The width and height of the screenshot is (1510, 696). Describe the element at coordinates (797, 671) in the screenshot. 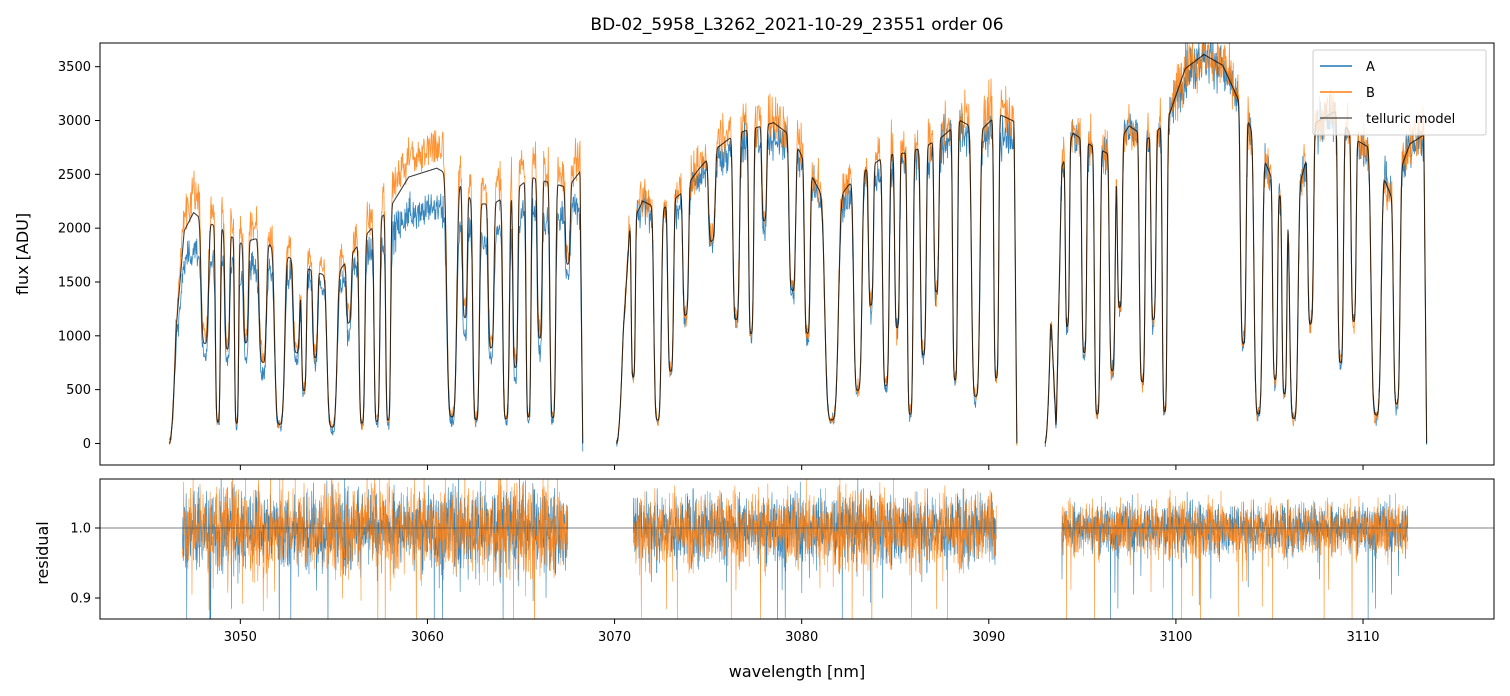

I see `x-axis-label: wavelength [nm]` at that location.